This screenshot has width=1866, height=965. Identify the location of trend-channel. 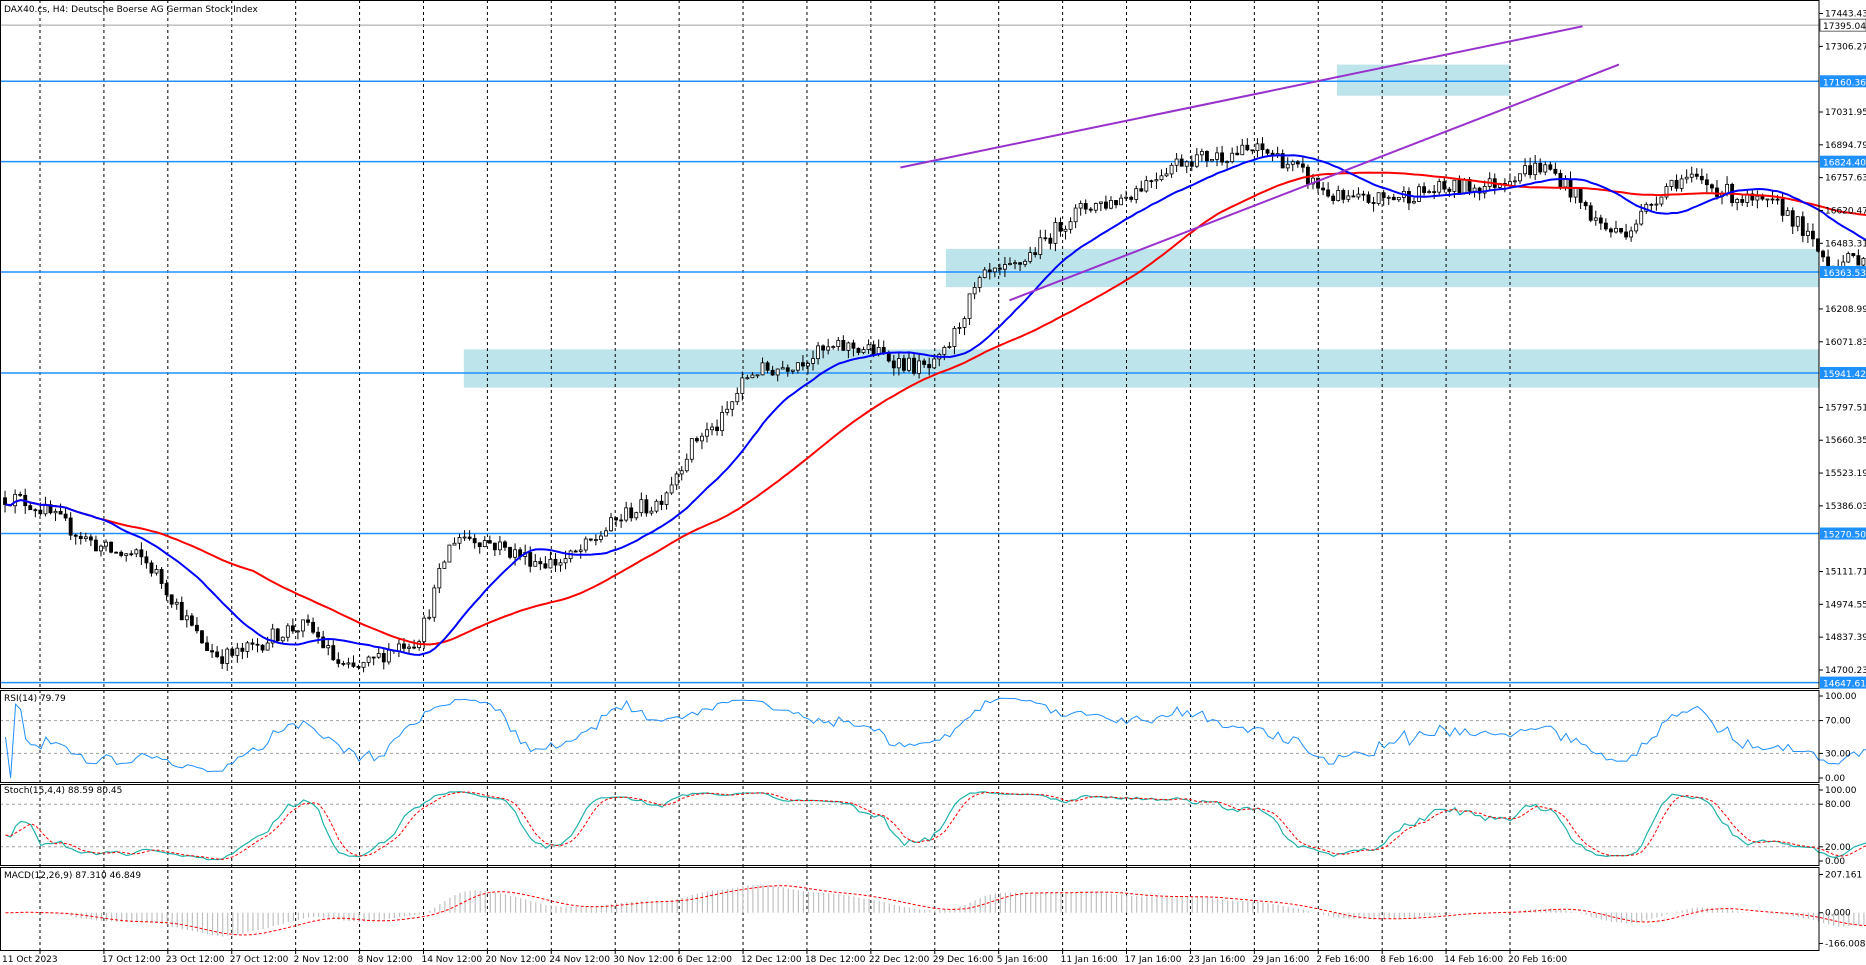
(1260, 163).